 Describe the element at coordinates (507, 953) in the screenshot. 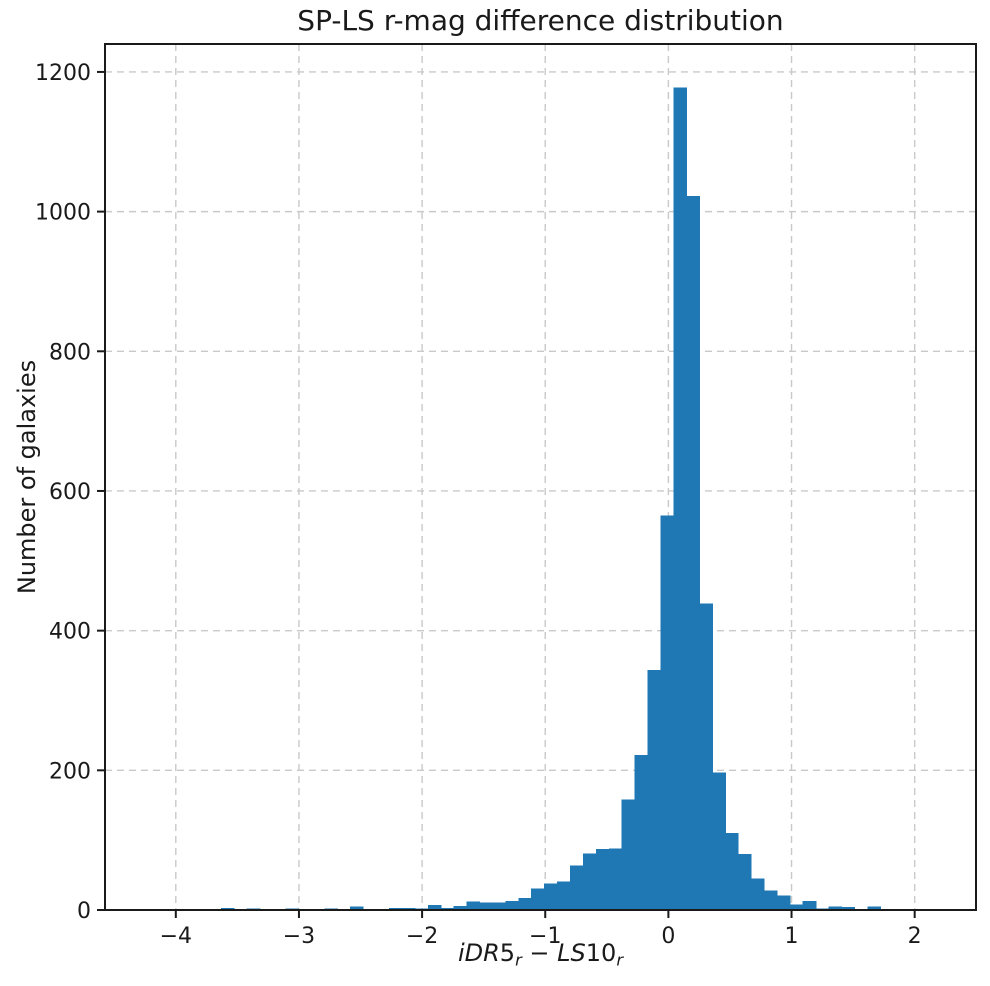

I see `x-axis-label-part: 5` at that location.